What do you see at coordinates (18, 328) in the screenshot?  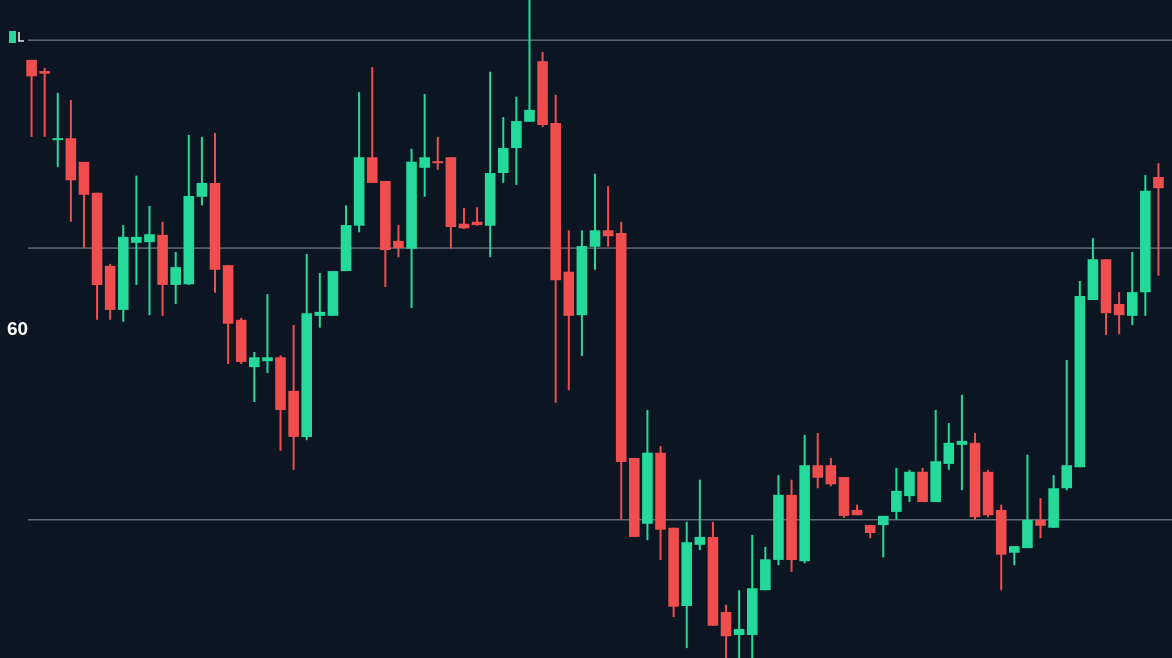 I see `annotation: 60` at bounding box center [18, 328].